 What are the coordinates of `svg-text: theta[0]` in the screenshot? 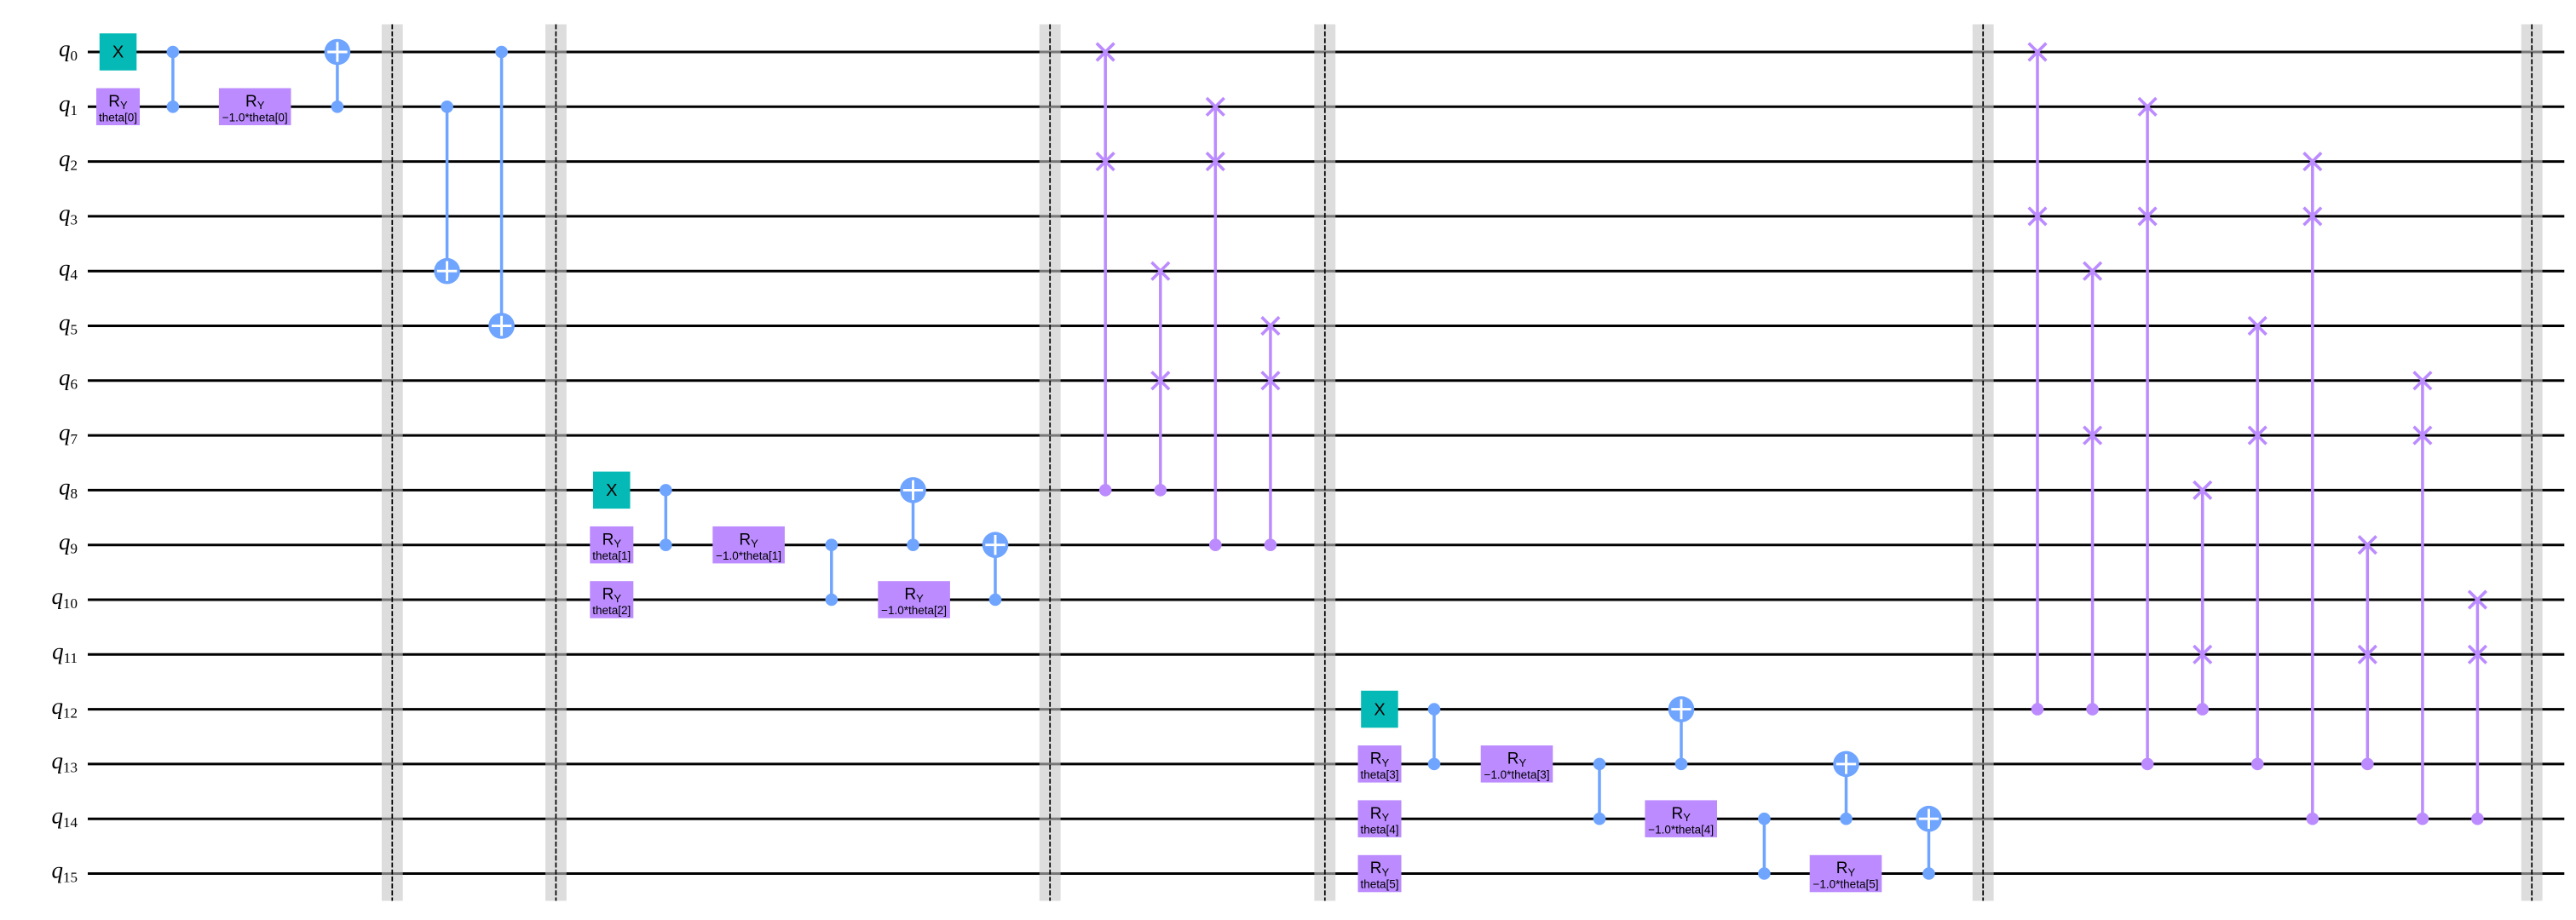 It's located at (118, 118).